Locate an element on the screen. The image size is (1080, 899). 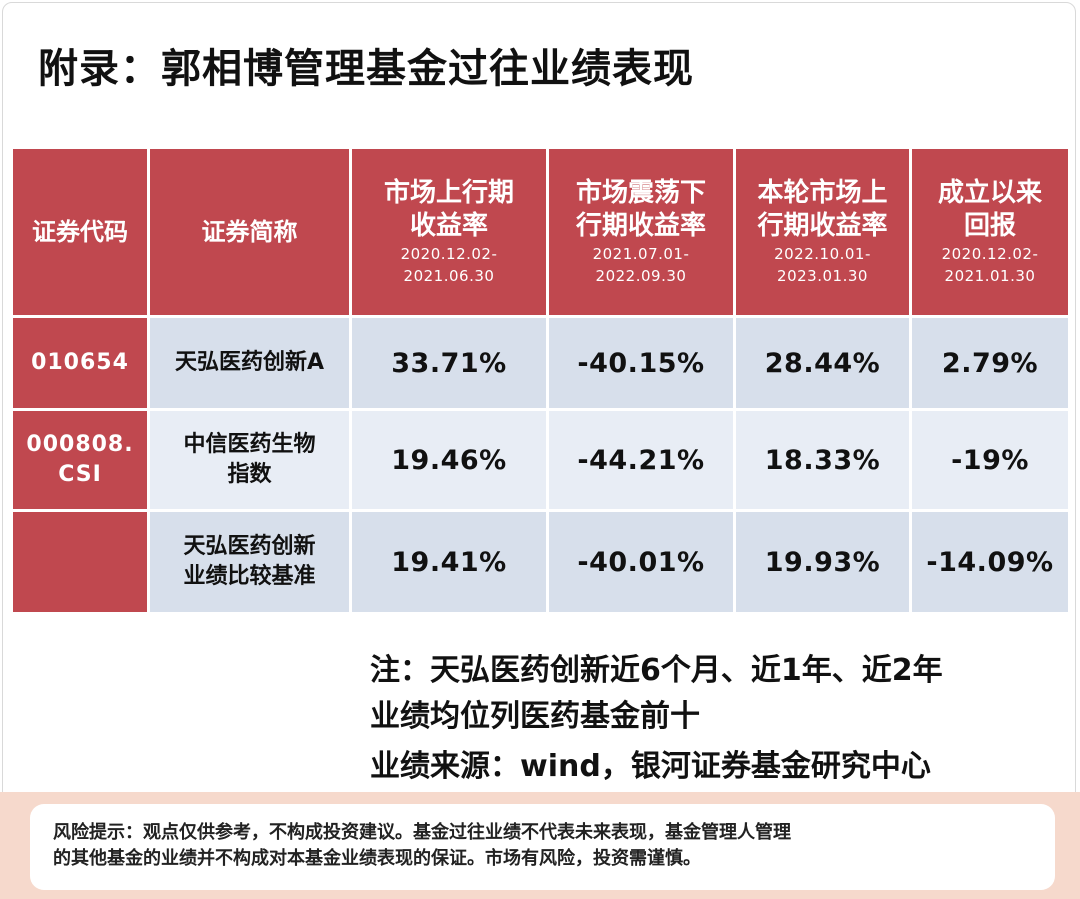
cell-current-up-period: 28.44% is located at coordinates (822, 363).